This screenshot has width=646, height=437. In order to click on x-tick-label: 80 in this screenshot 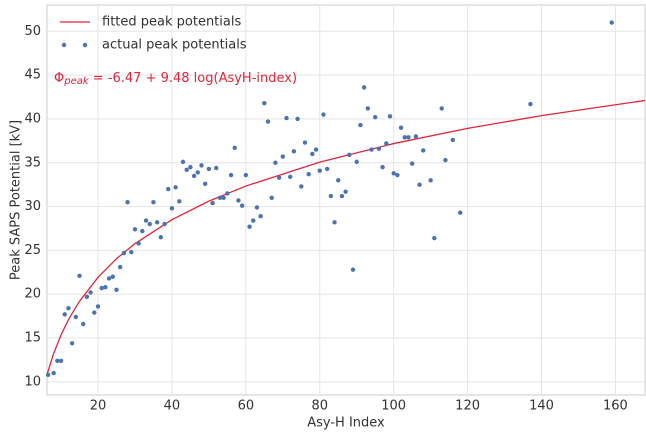, I will do `click(319, 406)`.